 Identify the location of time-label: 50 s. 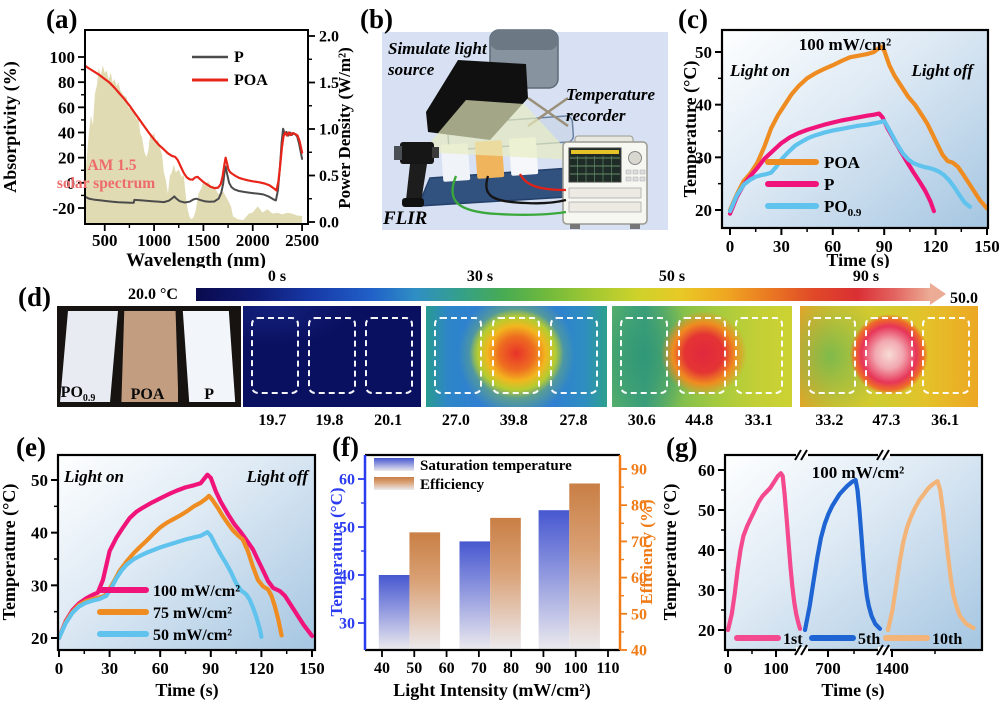
(672, 276).